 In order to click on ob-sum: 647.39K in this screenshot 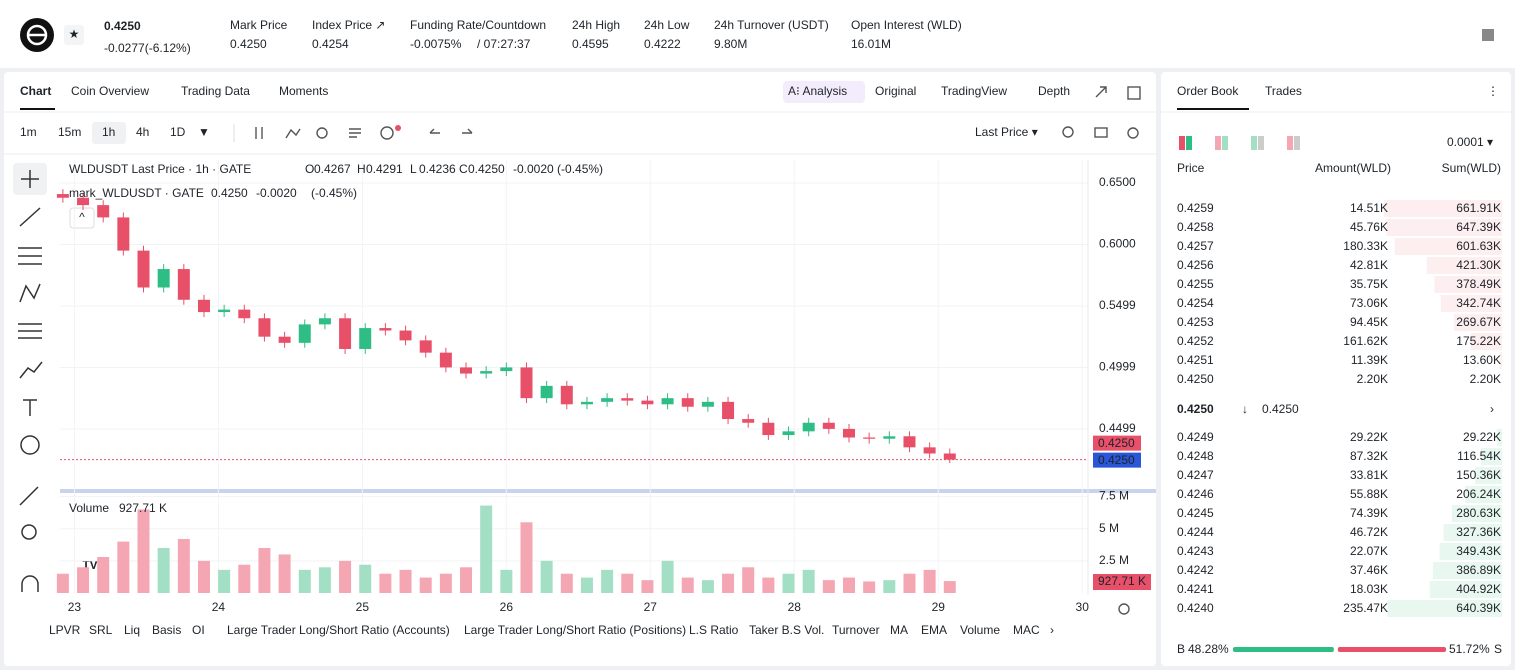, I will do `click(1478, 227)`.